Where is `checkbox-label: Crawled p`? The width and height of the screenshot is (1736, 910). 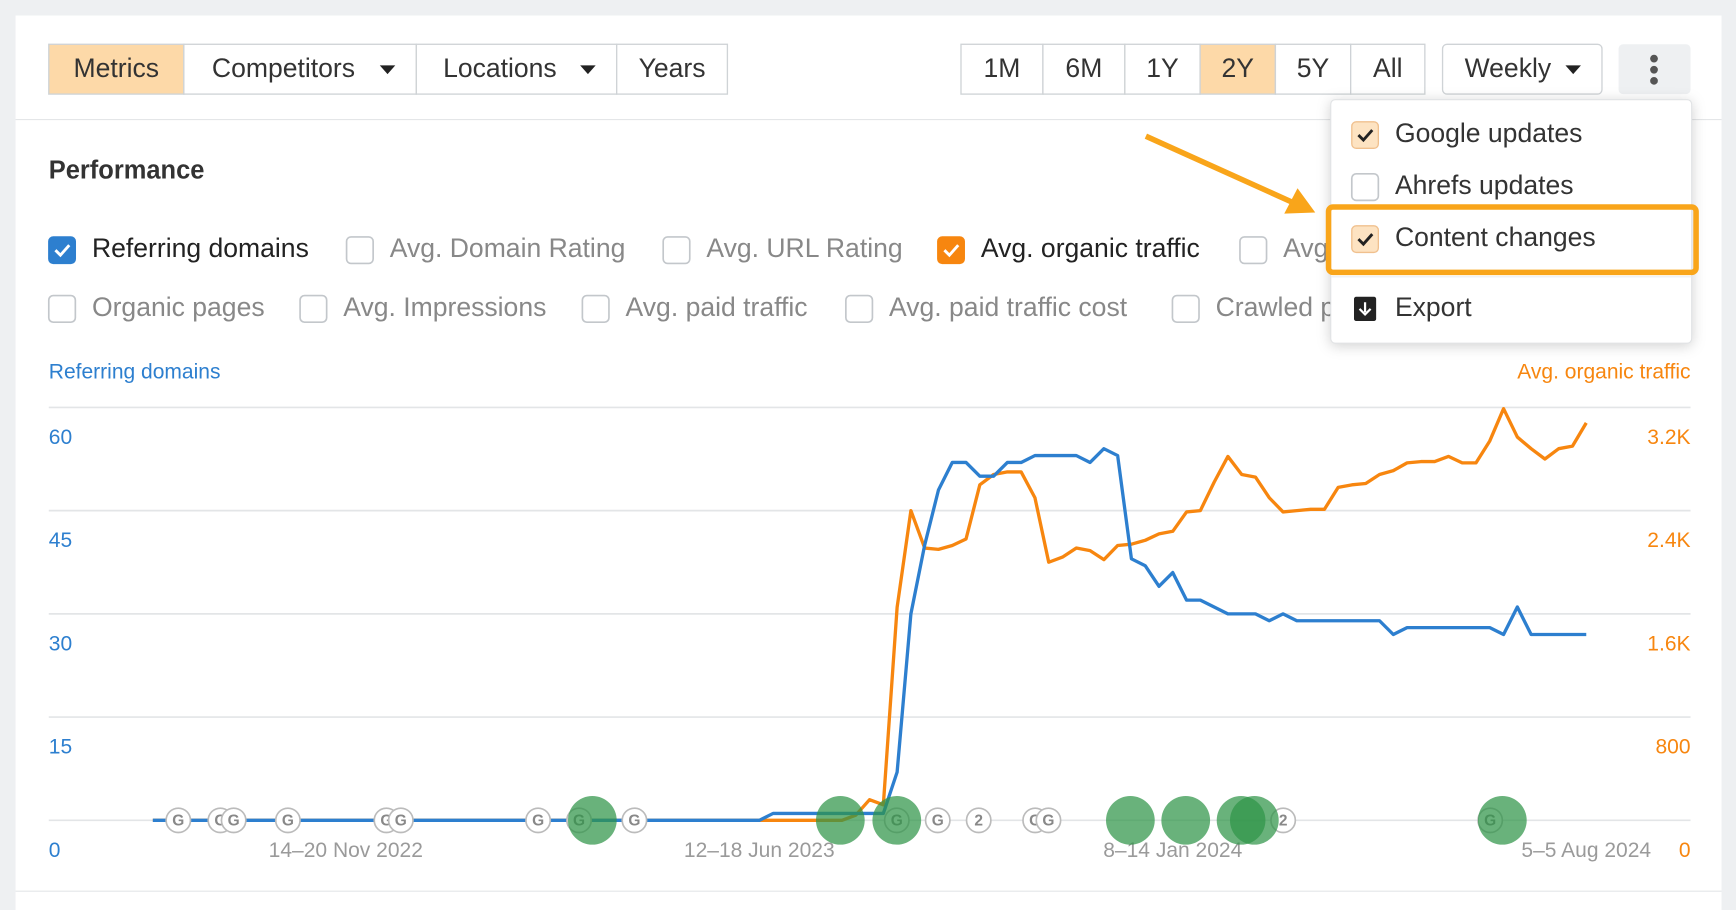
checkbox-label: Crawled p is located at coordinates (1276, 307).